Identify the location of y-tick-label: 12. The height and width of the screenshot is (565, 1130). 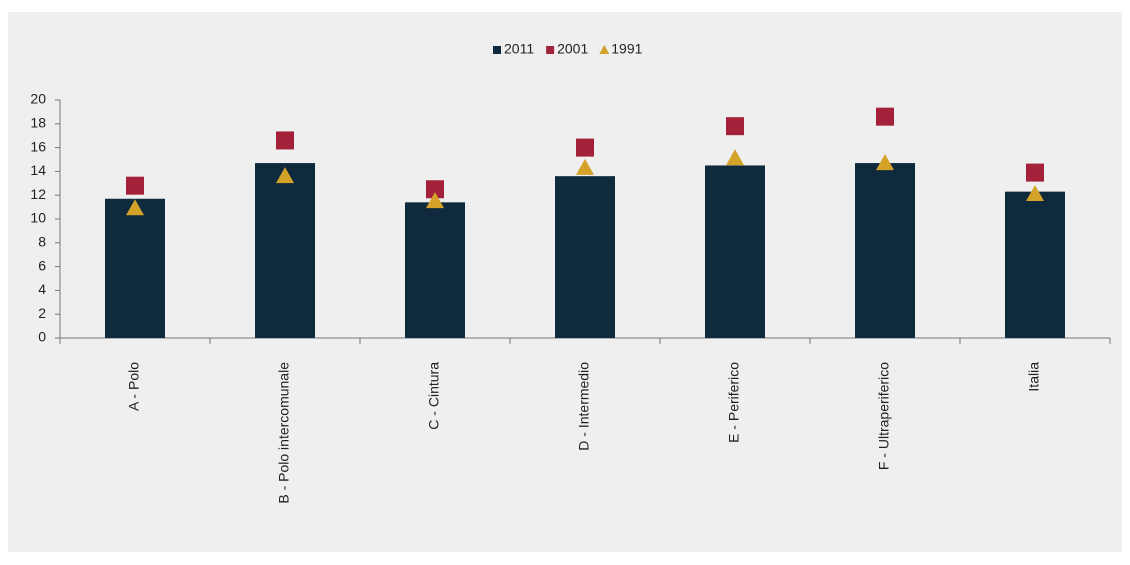
(38, 194).